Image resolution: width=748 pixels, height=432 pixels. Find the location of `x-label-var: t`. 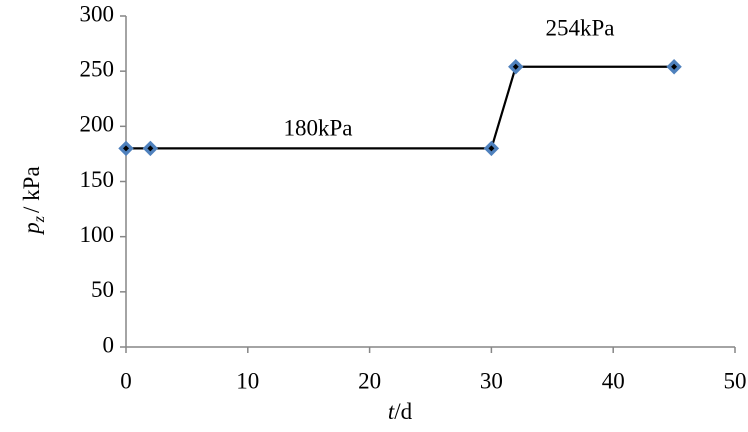

x-label-var: t is located at coordinates (391, 411).